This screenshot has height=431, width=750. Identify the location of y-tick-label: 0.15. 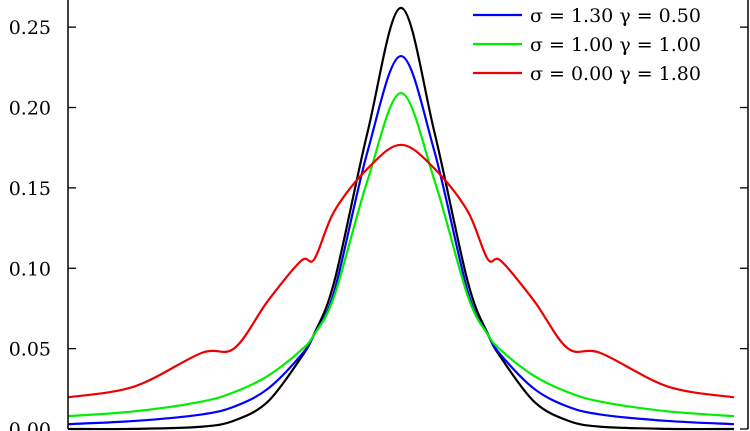
(30, 189).